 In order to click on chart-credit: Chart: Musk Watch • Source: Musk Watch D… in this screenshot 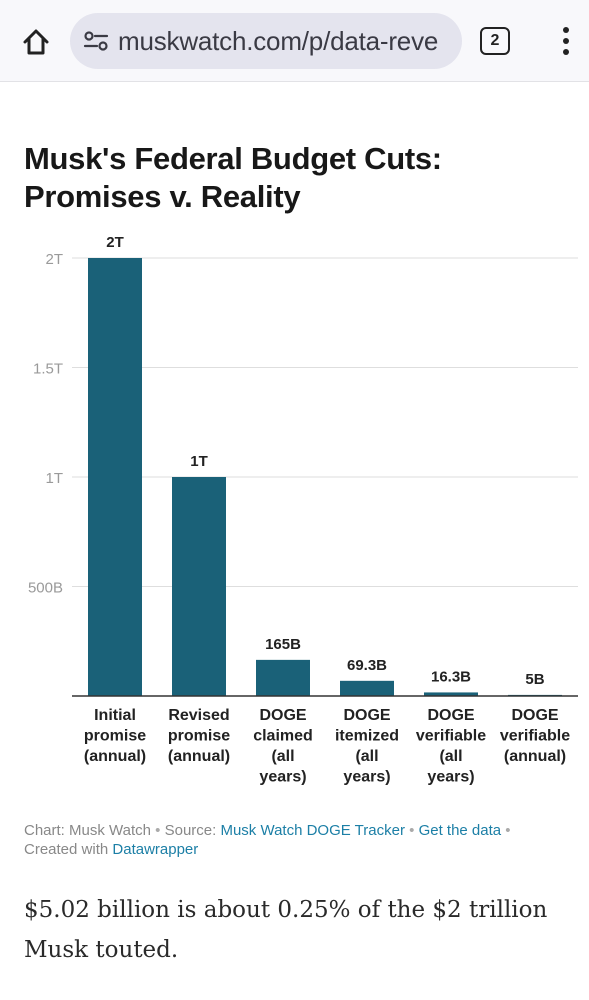, I will do `click(267, 840)`.